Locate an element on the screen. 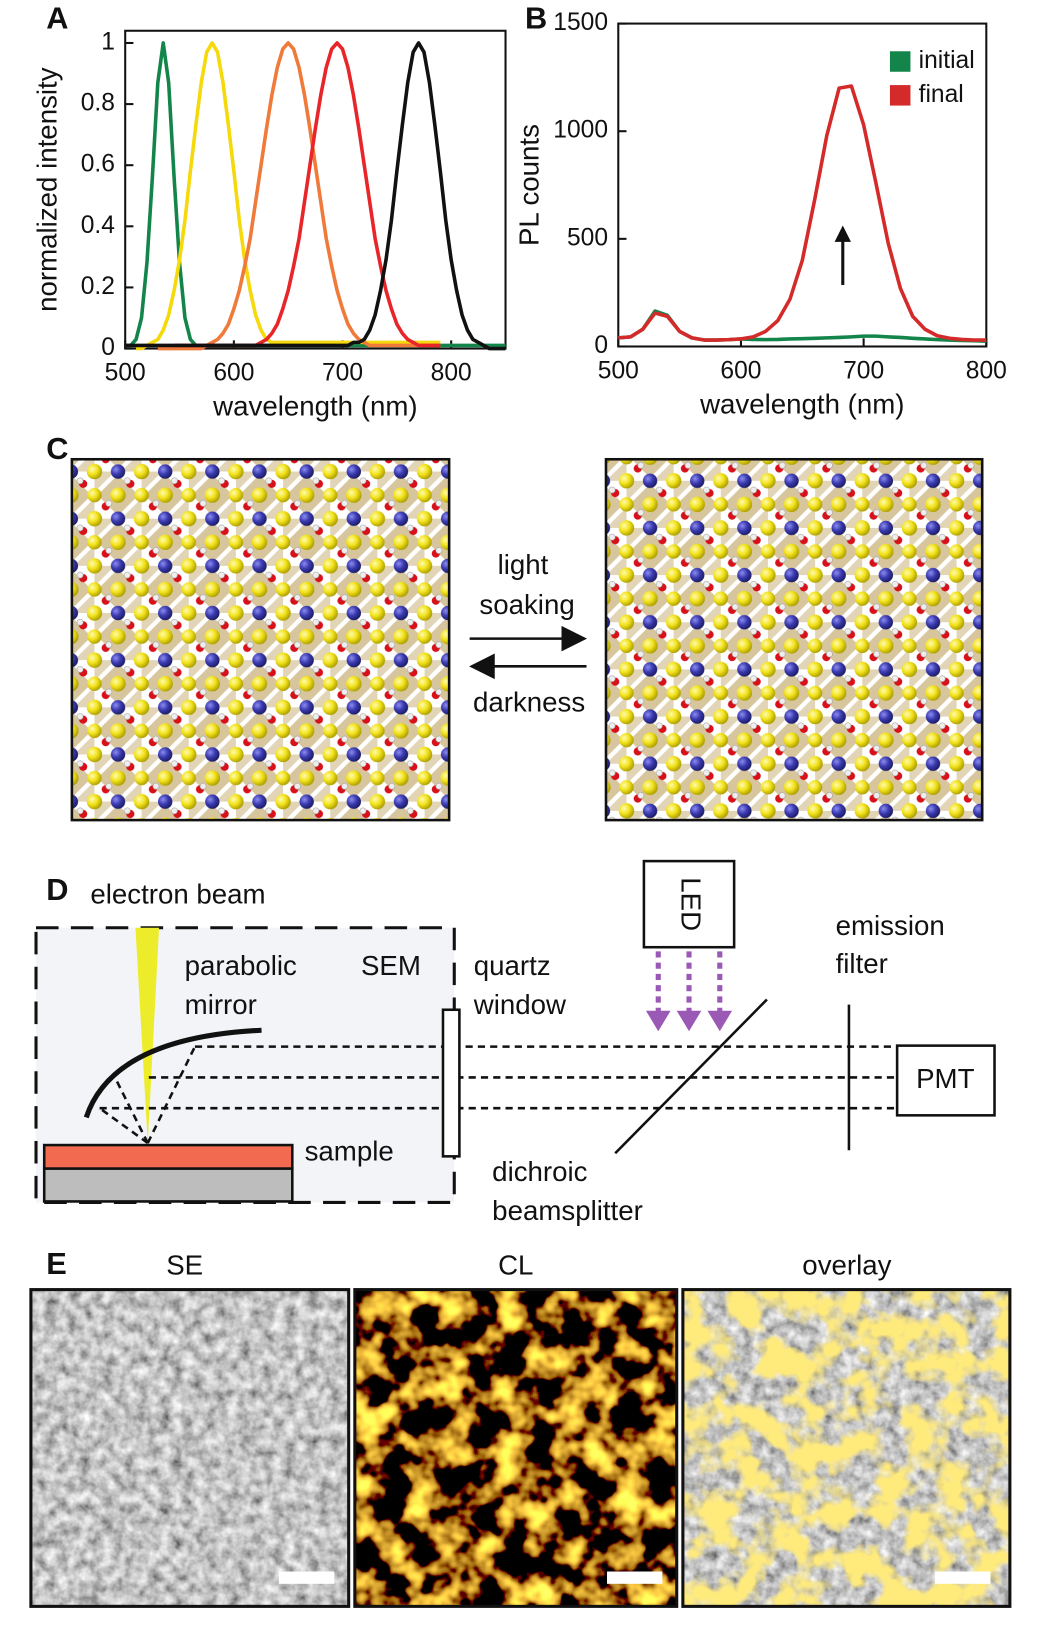 The width and height of the screenshot is (1050, 1632). y-tick-label: 0.4 is located at coordinates (98, 225).